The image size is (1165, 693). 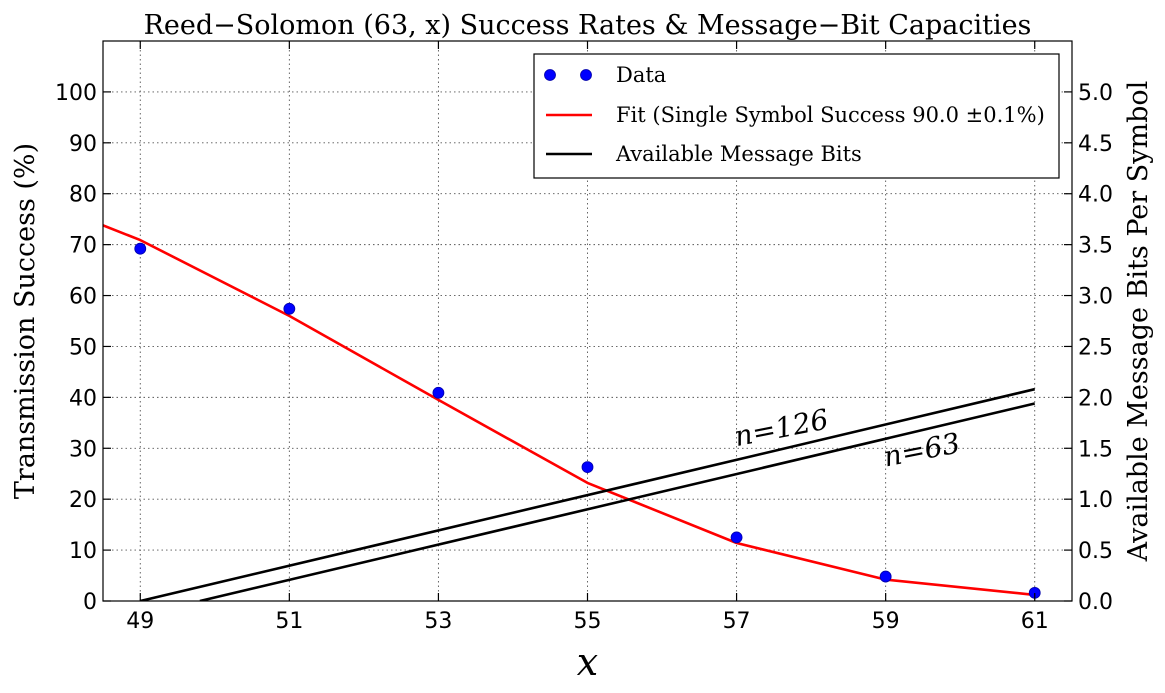 I want to click on y-tick-label: 70, so click(x=83, y=246).